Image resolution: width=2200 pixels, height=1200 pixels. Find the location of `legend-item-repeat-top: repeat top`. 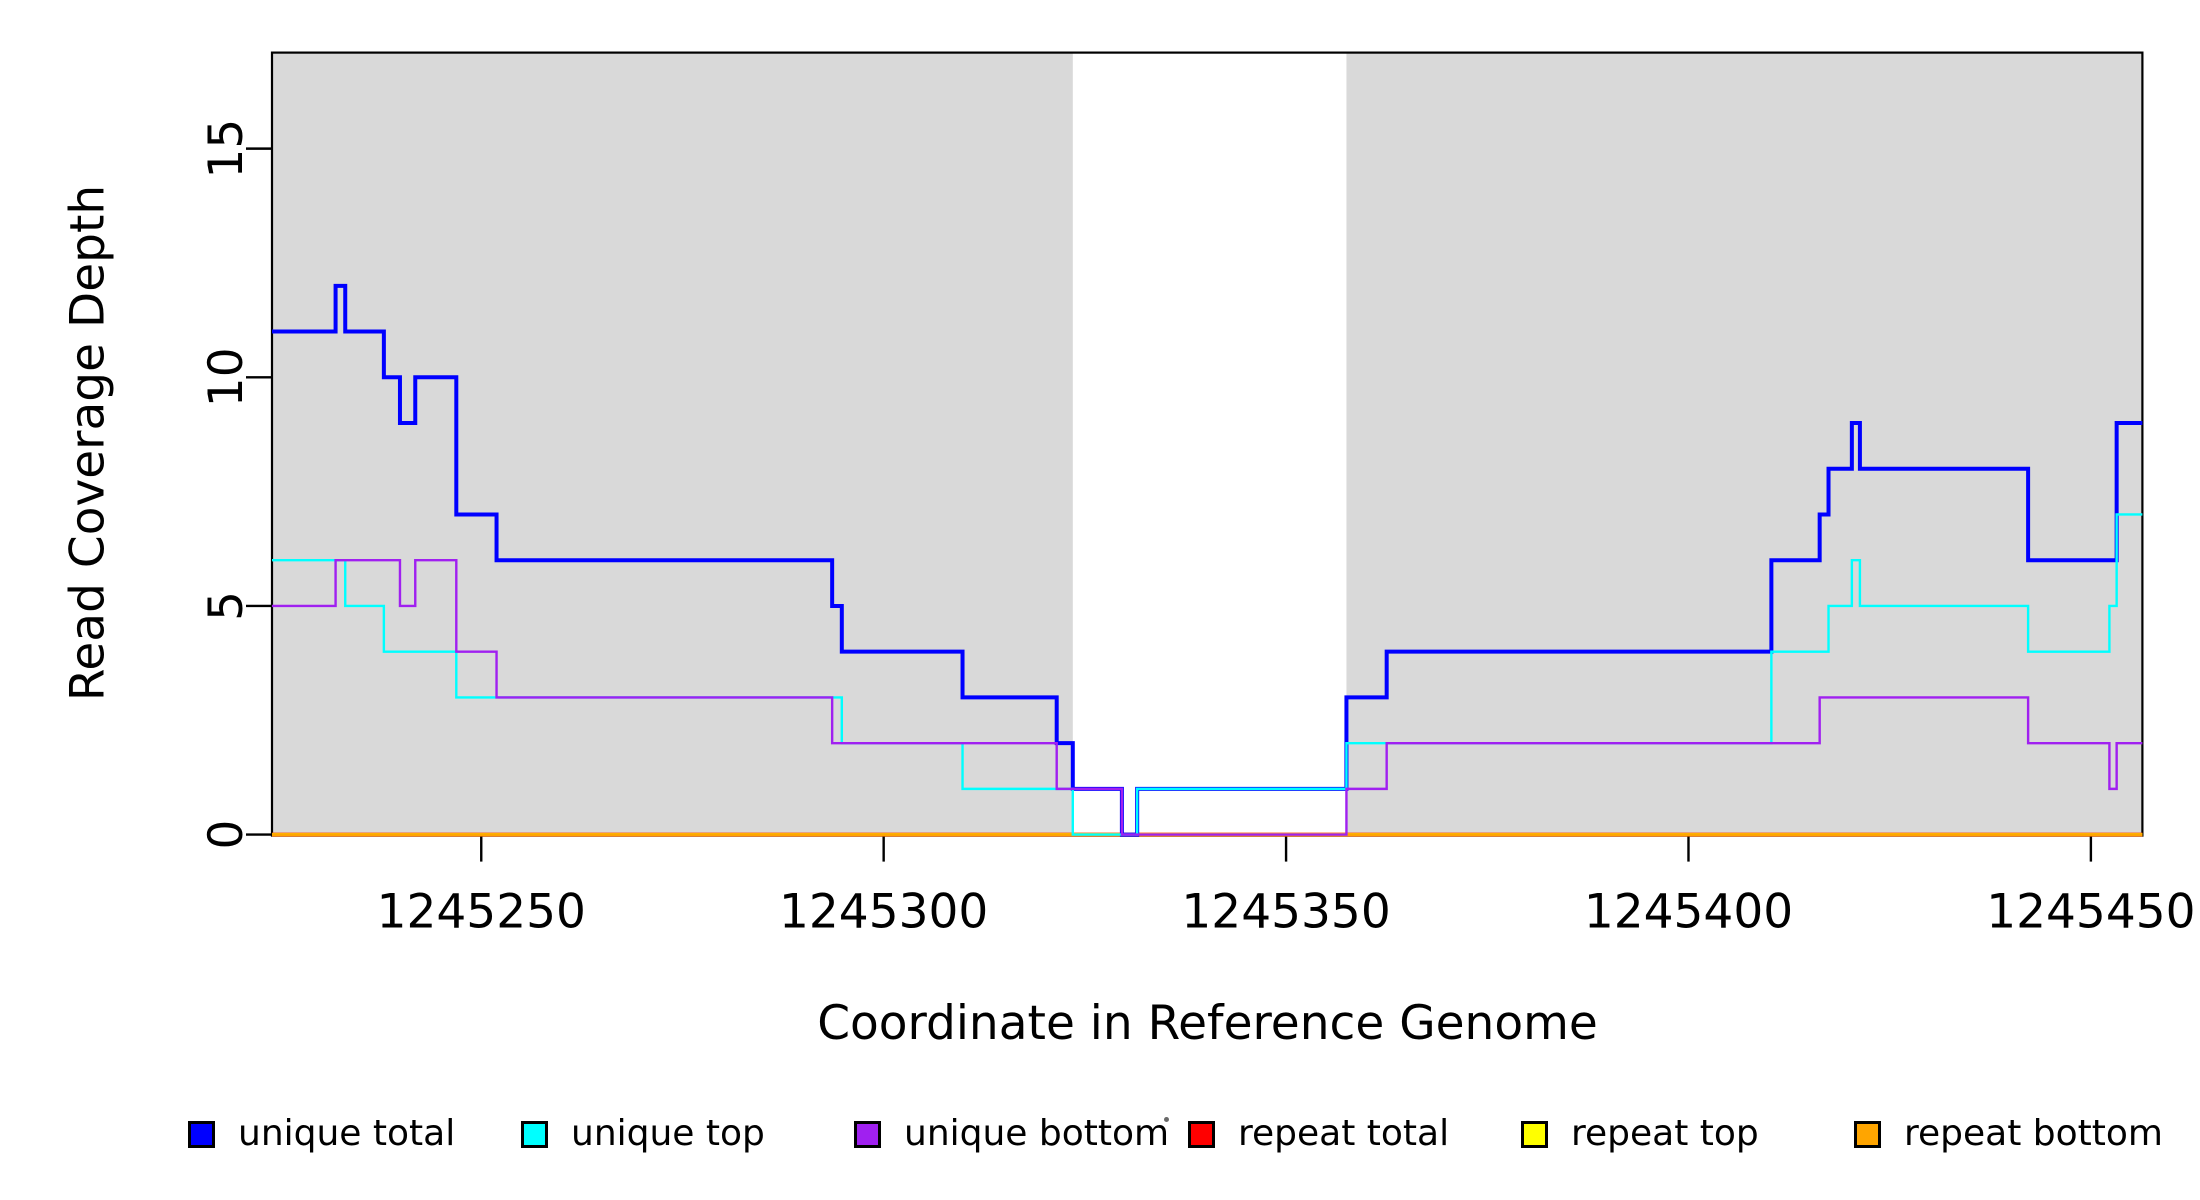

legend-item-repeat-top: repeat top is located at coordinates (1640, 1134).